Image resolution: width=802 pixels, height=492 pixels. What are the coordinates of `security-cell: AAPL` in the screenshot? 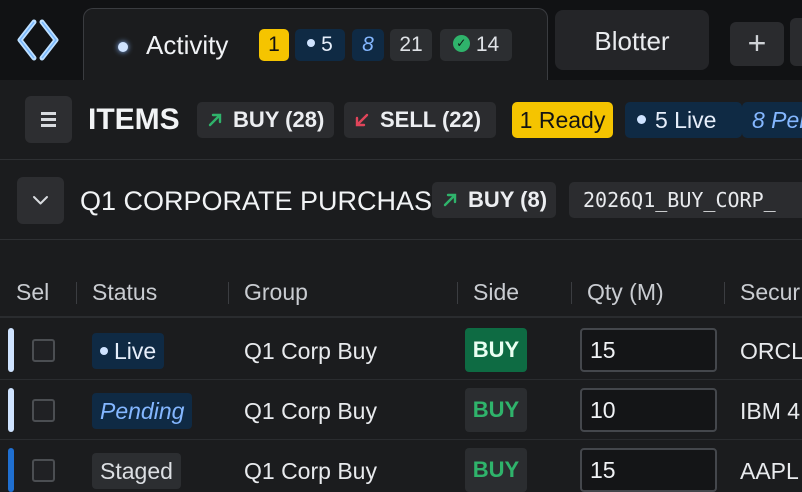 It's located at (769, 471).